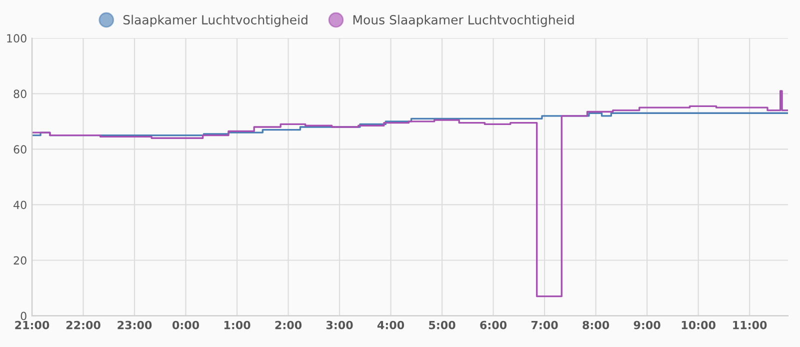  Describe the element at coordinates (442, 325) in the screenshot. I see `x-tick-label: 5:00` at that location.